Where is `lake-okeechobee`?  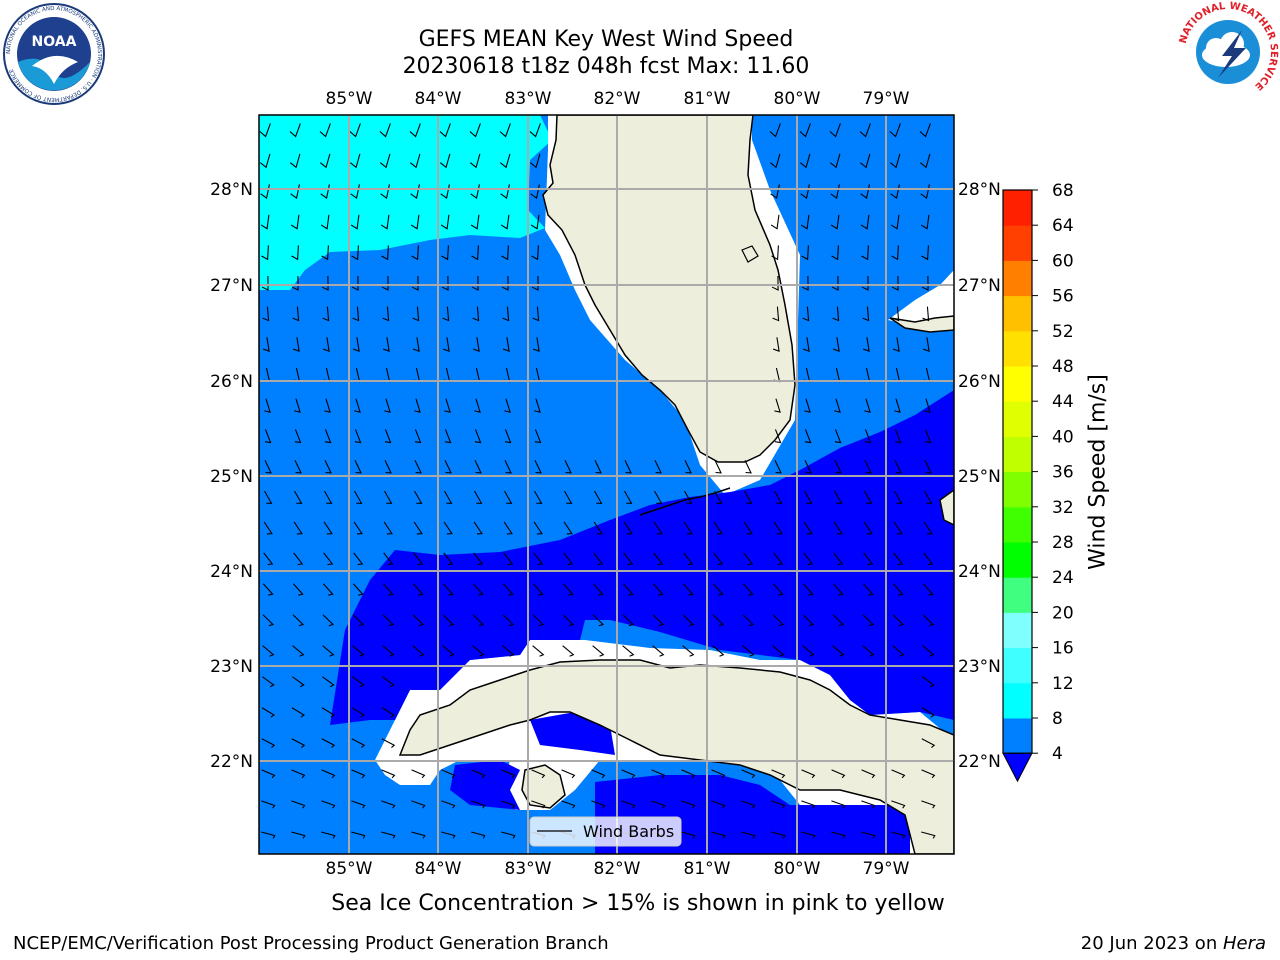 lake-okeechobee is located at coordinates (750, 254).